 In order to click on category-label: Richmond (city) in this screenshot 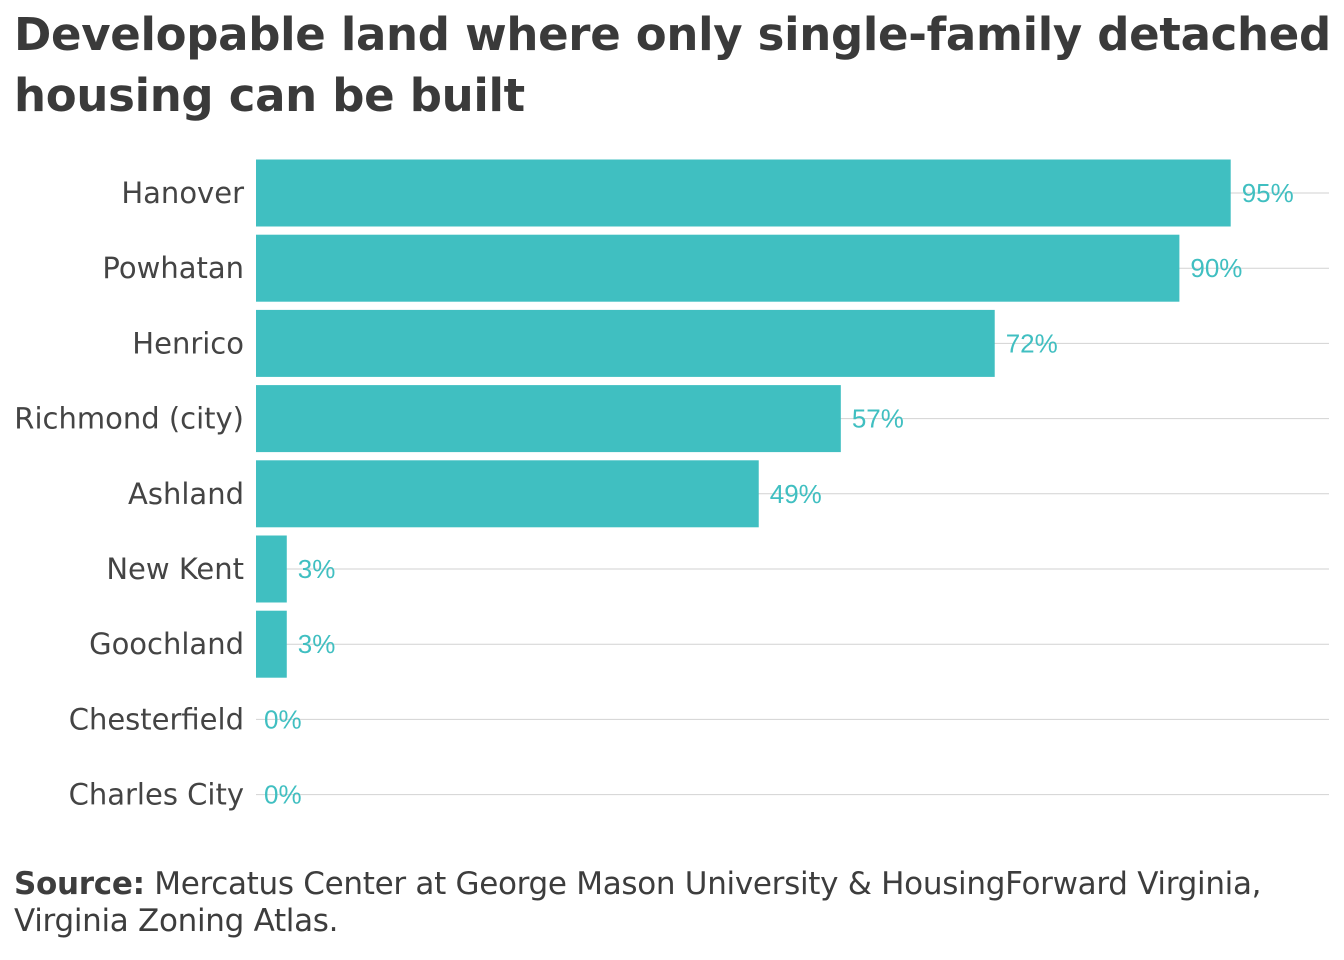, I will do `click(129, 419)`.